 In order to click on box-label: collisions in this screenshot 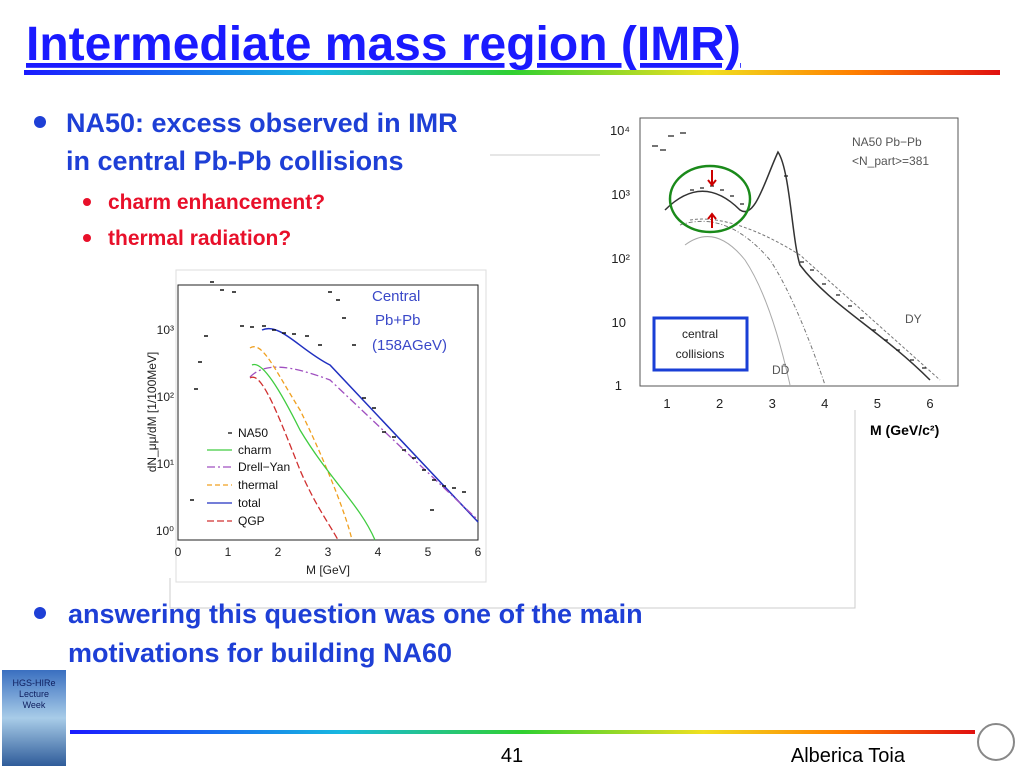, I will do `click(700, 354)`.